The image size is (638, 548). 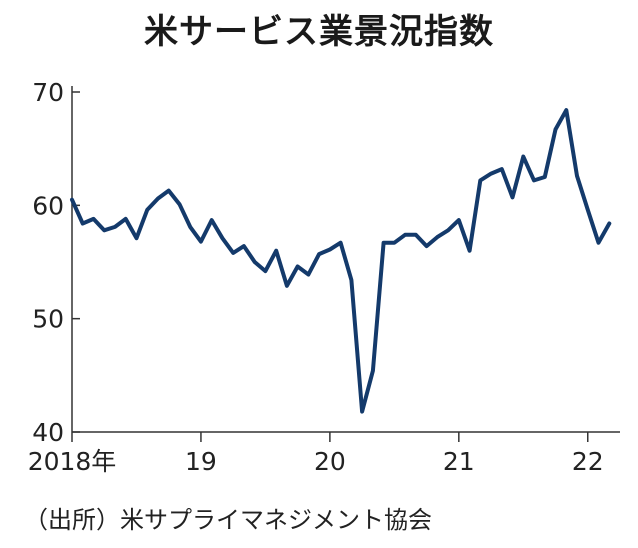 What do you see at coordinates (330, 461) in the screenshot?
I see `x-tick-label: 20` at bounding box center [330, 461].